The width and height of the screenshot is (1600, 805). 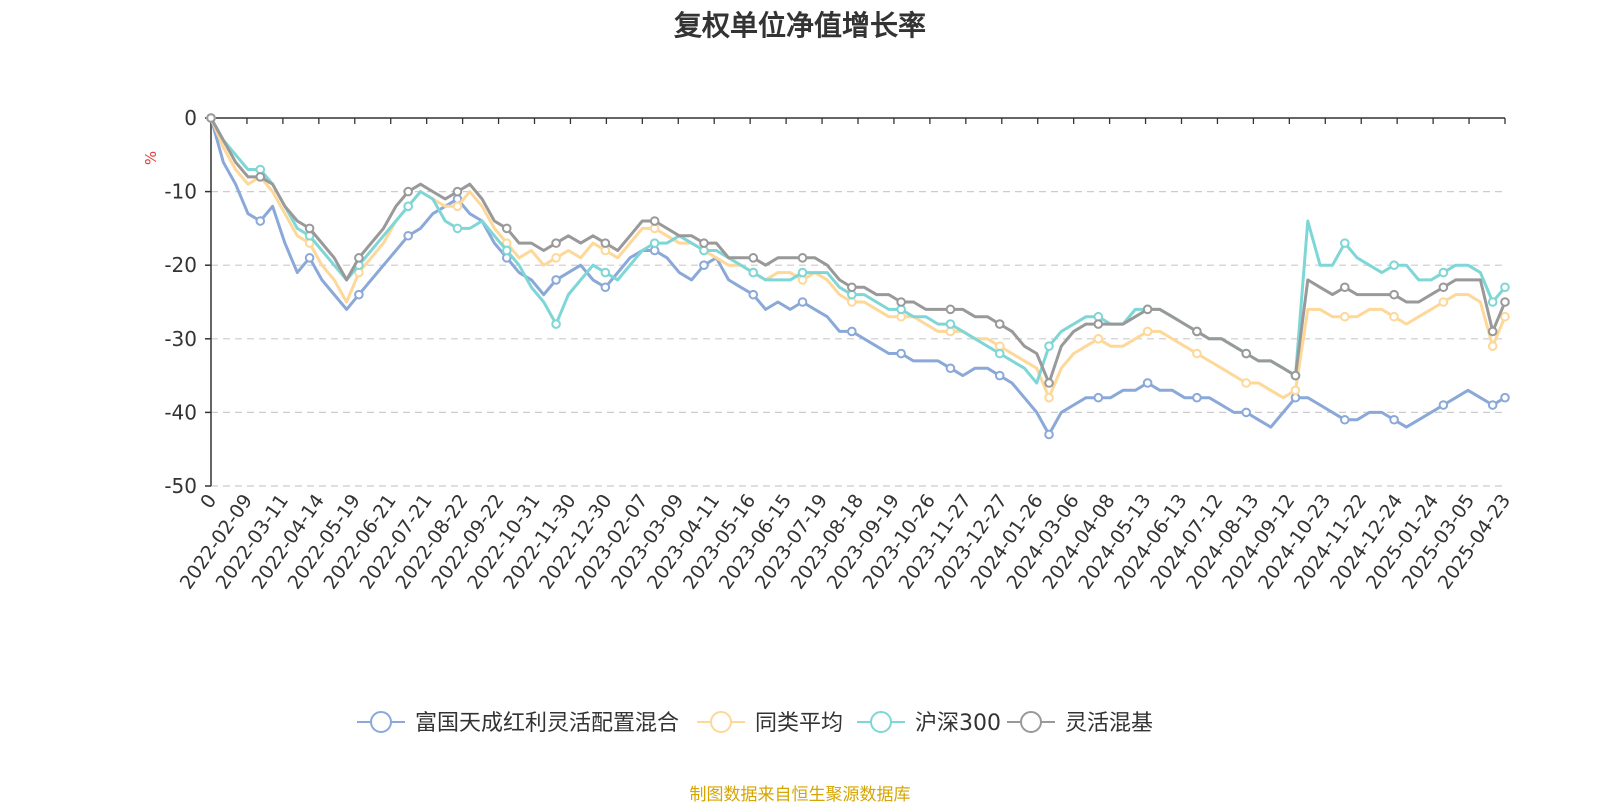 What do you see at coordinates (208, 501) in the screenshot?
I see `x-tick-label: 0` at bounding box center [208, 501].